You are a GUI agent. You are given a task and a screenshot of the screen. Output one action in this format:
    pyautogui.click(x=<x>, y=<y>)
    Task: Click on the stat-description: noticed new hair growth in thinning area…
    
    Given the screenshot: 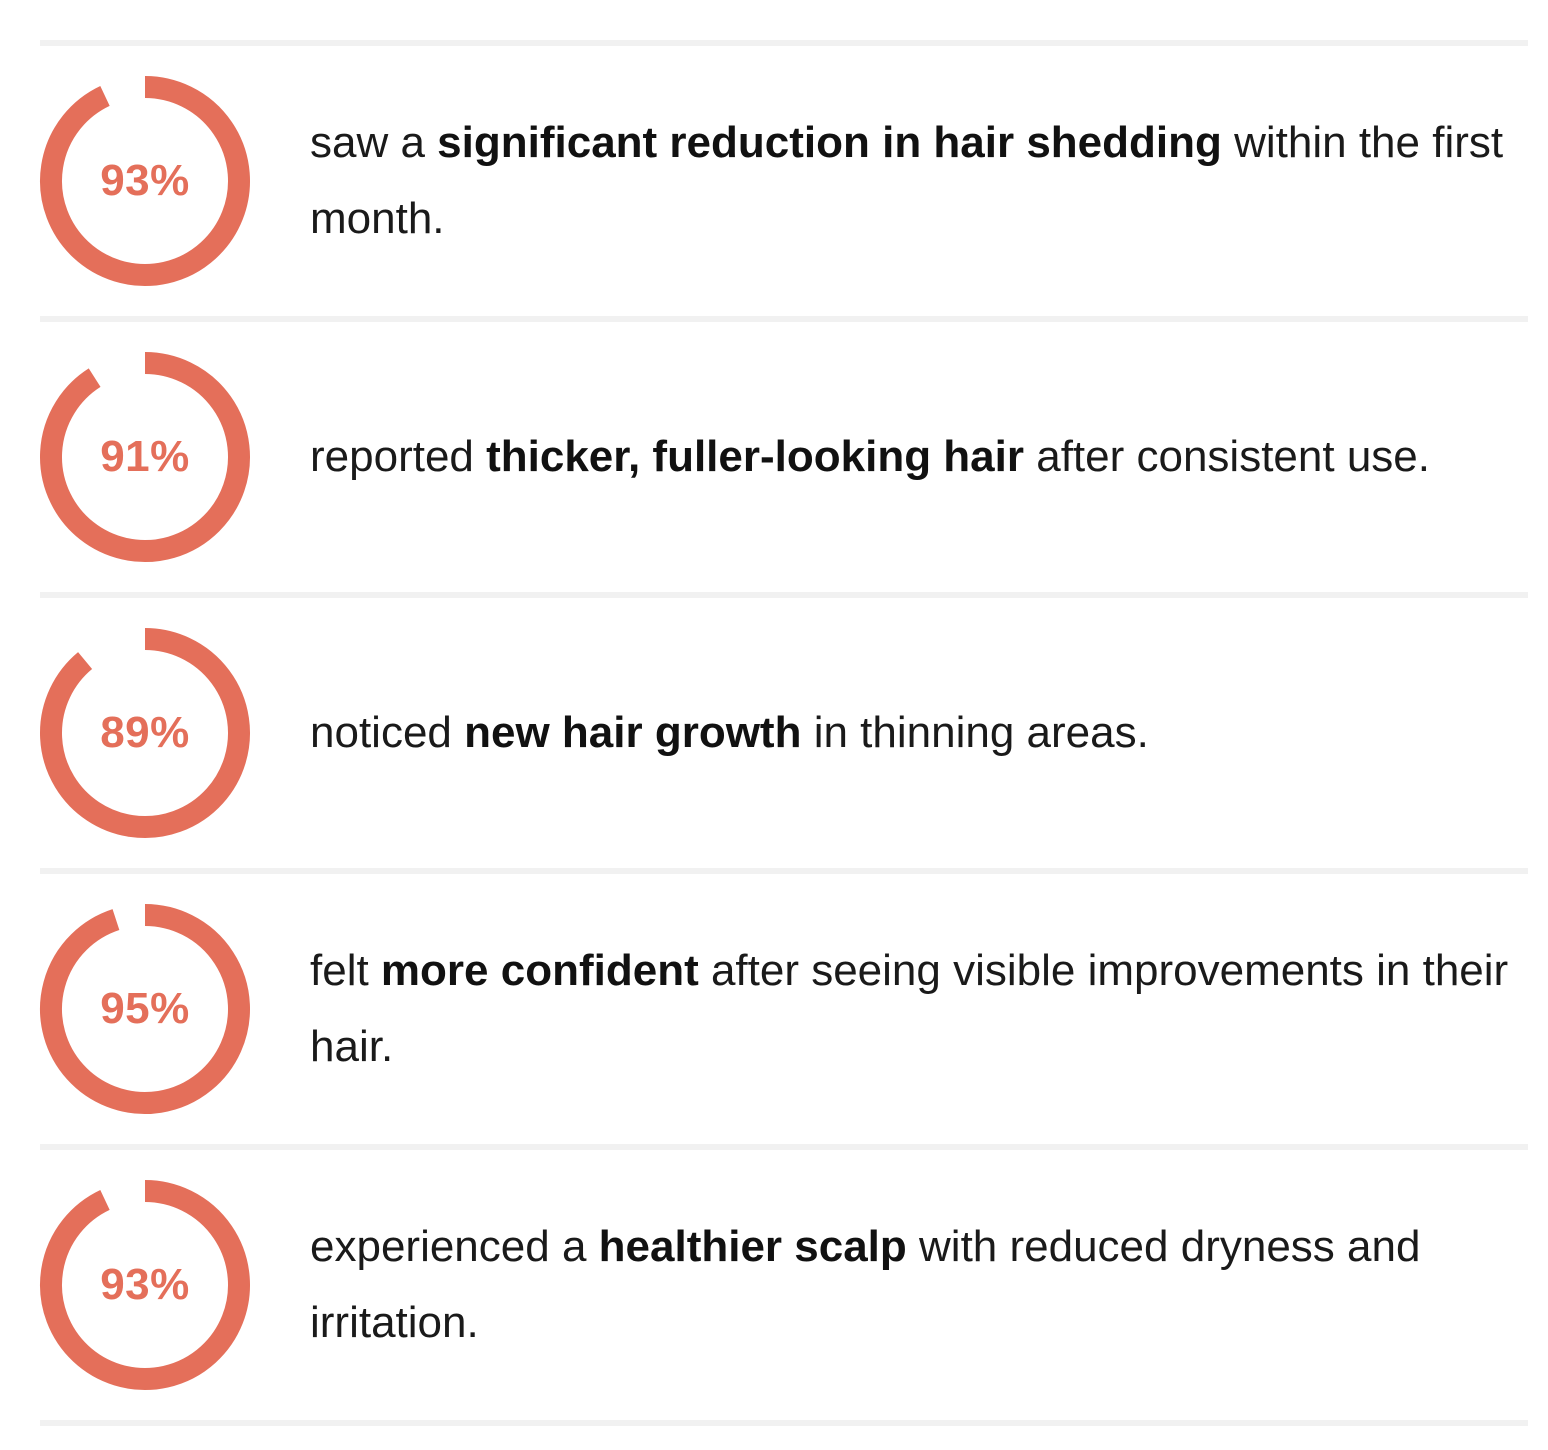 What is the action you would take?
    pyautogui.click(x=919, y=733)
    